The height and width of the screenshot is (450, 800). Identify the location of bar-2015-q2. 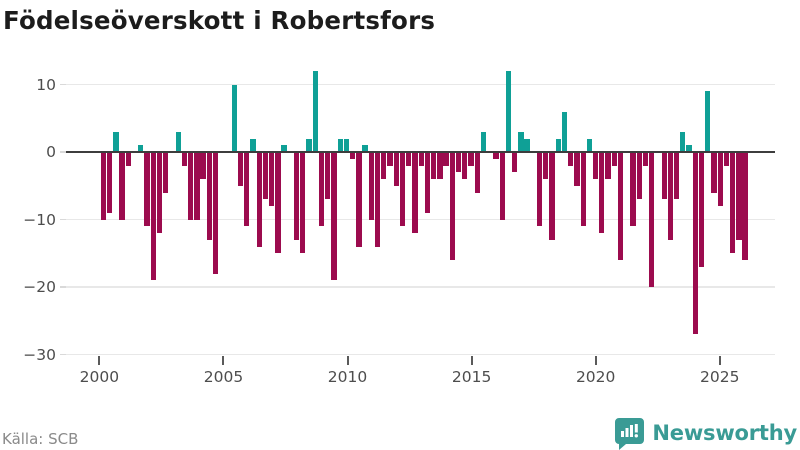
(483, 141).